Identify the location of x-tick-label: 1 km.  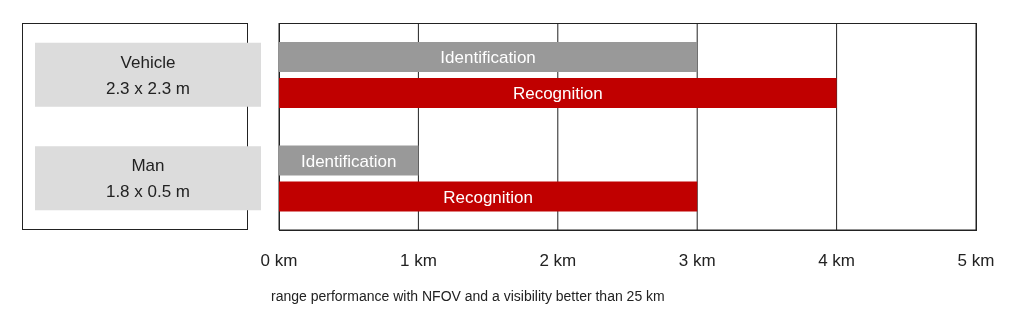
(418, 261).